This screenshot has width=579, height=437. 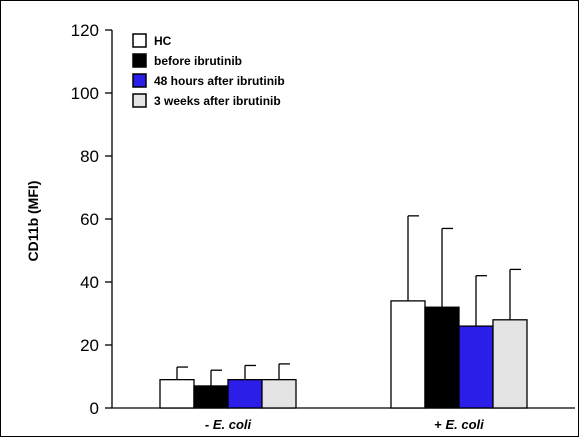 I want to click on y-tick-label: 60, so click(x=89, y=219).